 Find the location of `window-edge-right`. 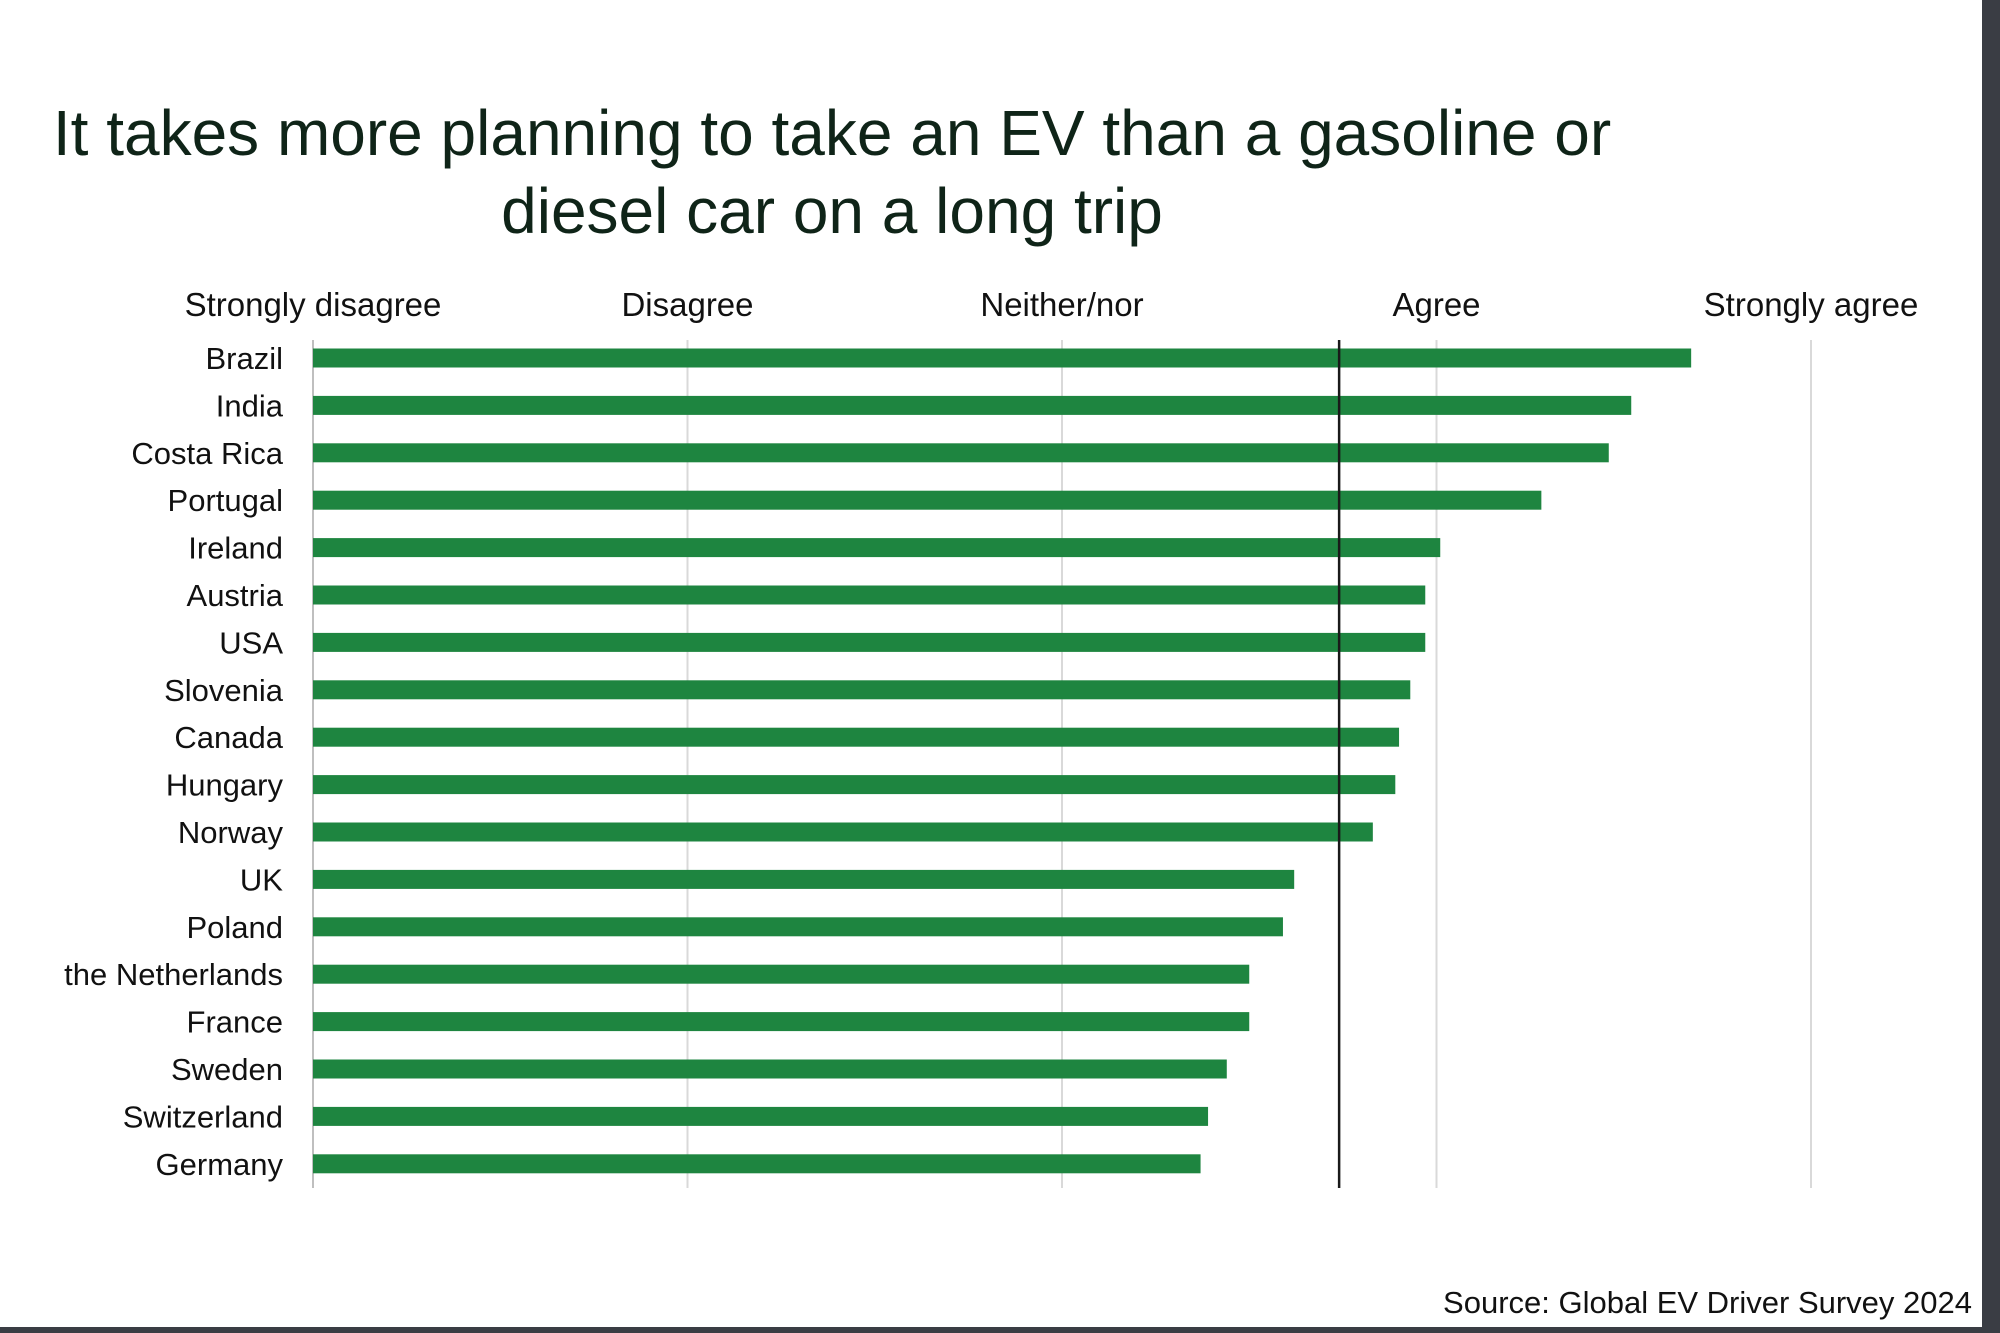

window-edge-right is located at coordinates (1991, 666).